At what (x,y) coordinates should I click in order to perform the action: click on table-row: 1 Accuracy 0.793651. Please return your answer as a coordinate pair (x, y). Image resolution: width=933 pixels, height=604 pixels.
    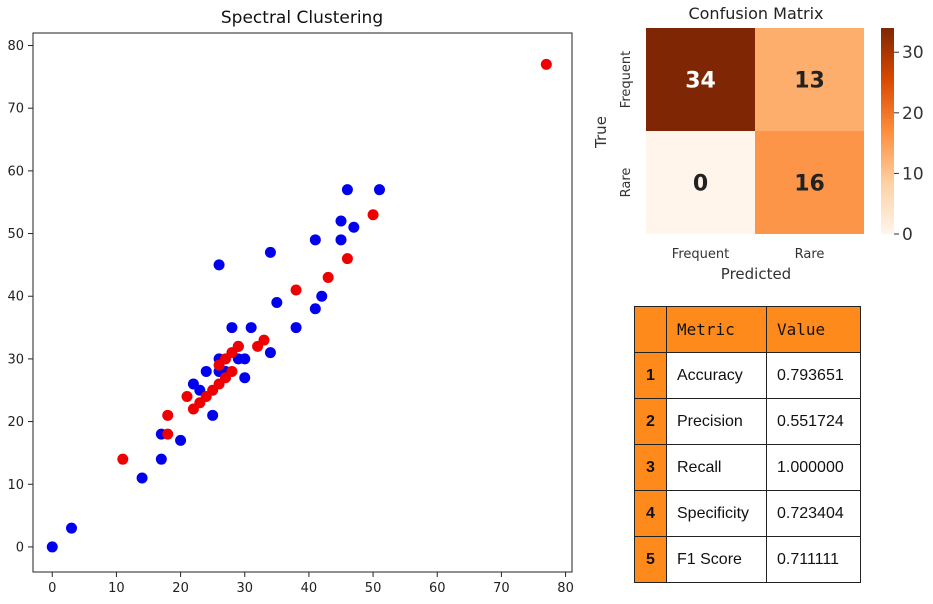
    Looking at the image, I should click on (747, 375).